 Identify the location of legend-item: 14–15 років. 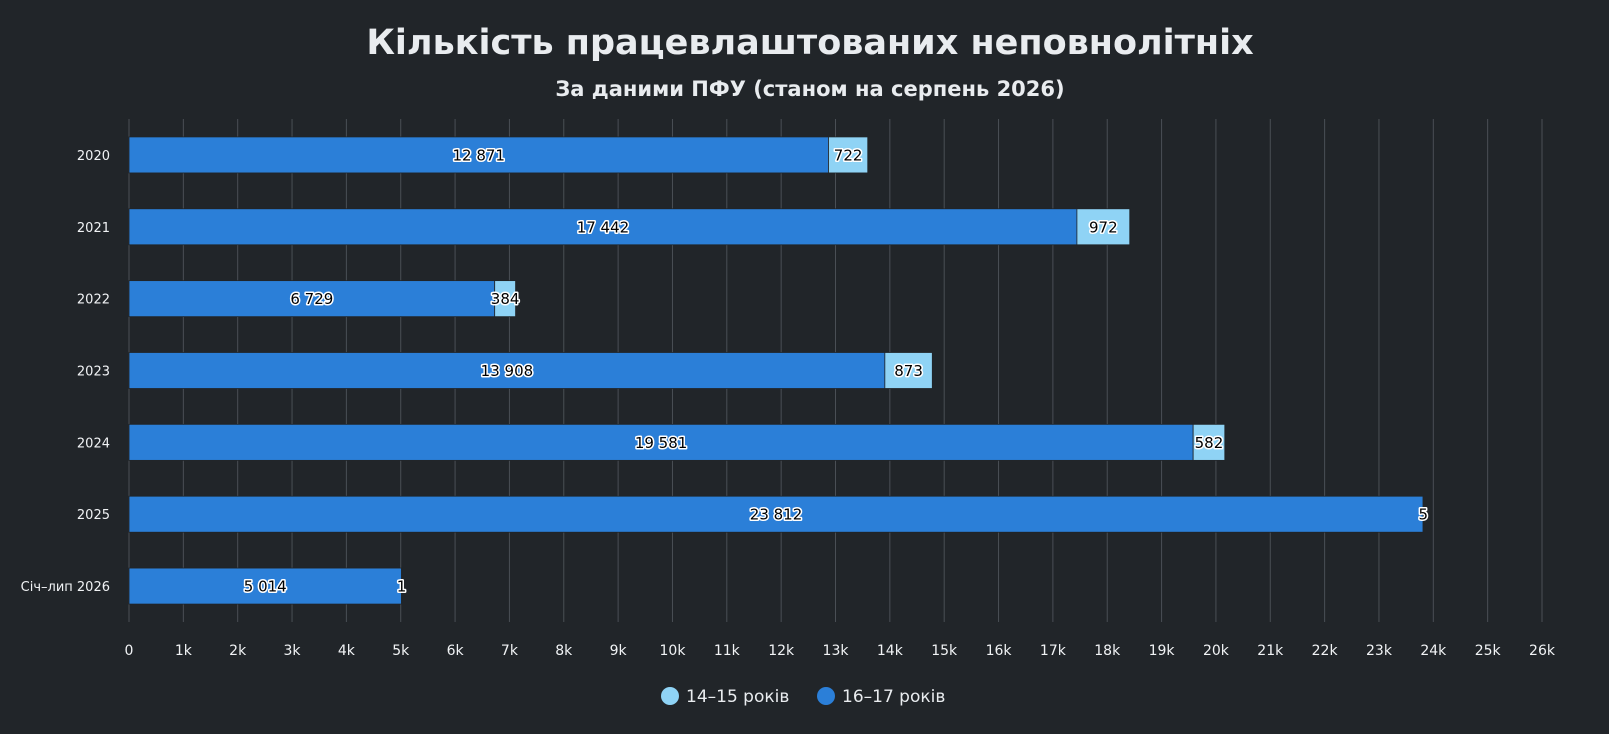
(725, 697).